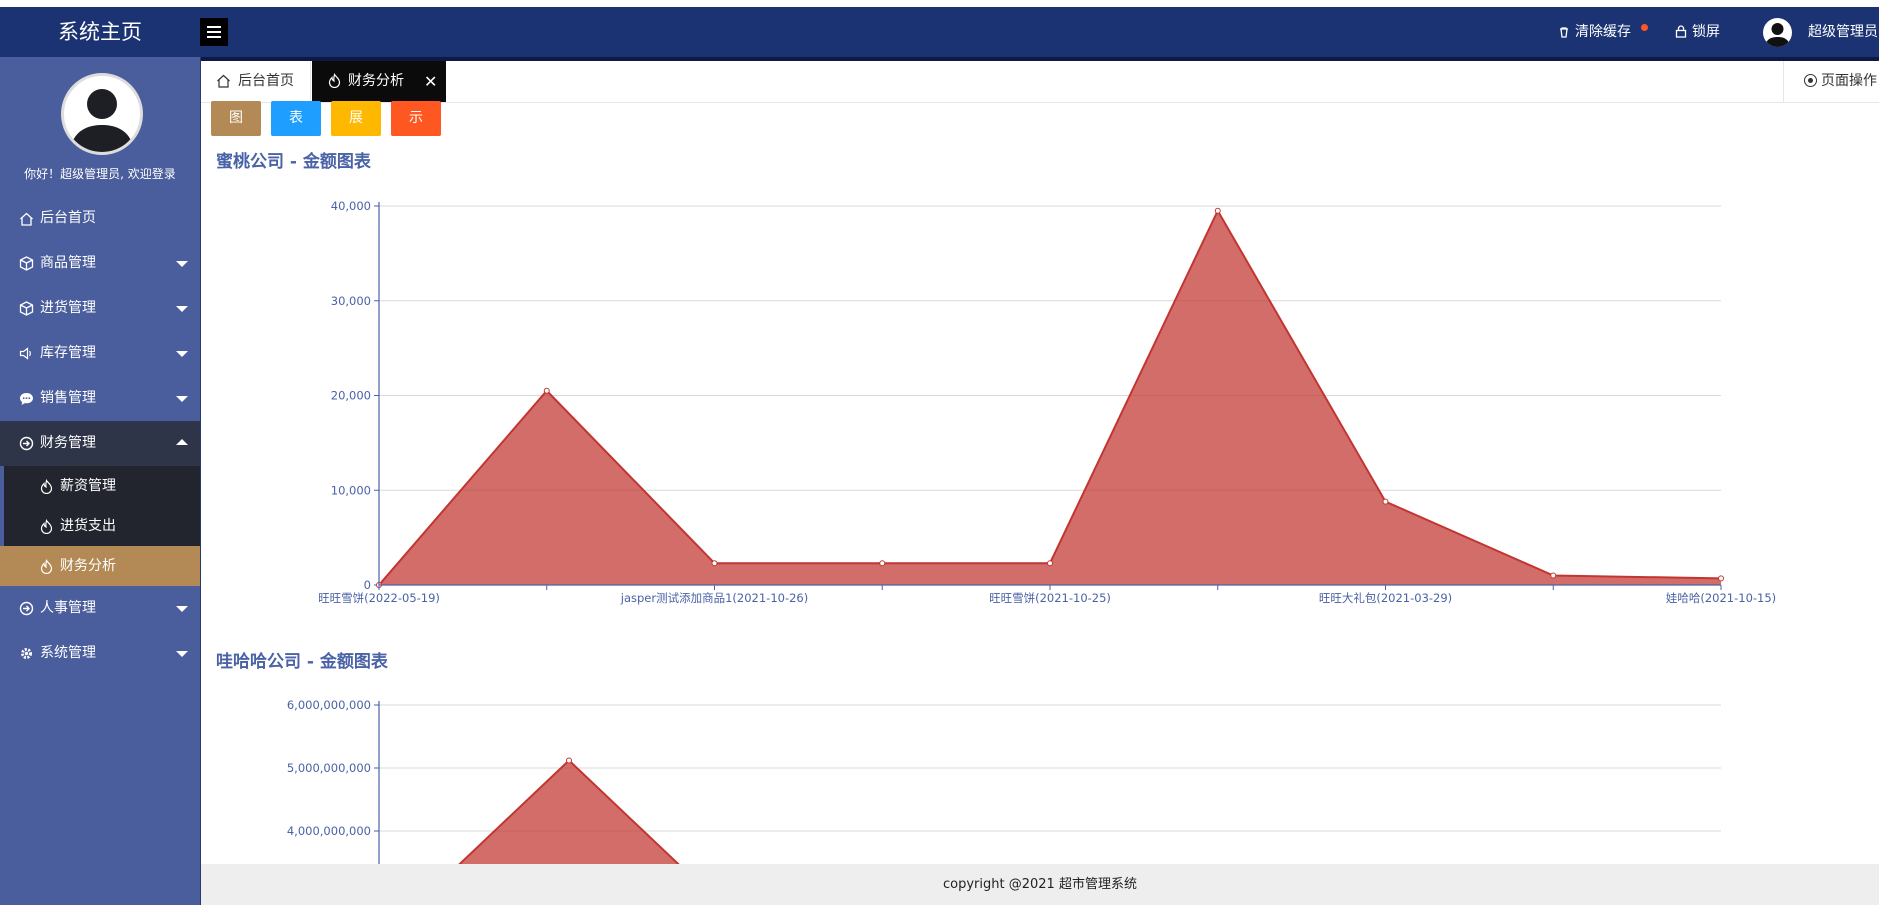  What do you see at coordinates (376, 81) in the screenshot?
I see `tab-finance-analysis-label: 财务分析` at bounding box center [376, 81].